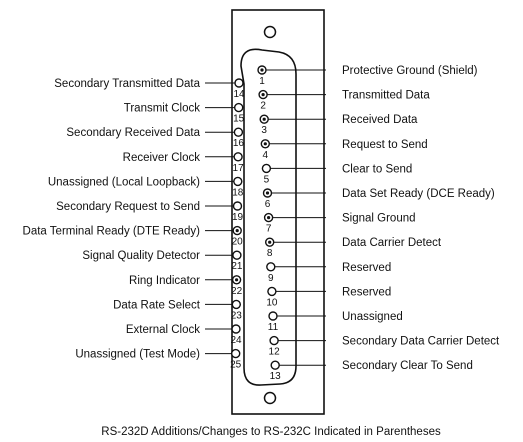 The width and height of the screenshot is (523, 442). I want to click on pin-number: 3, so click(264, 130).